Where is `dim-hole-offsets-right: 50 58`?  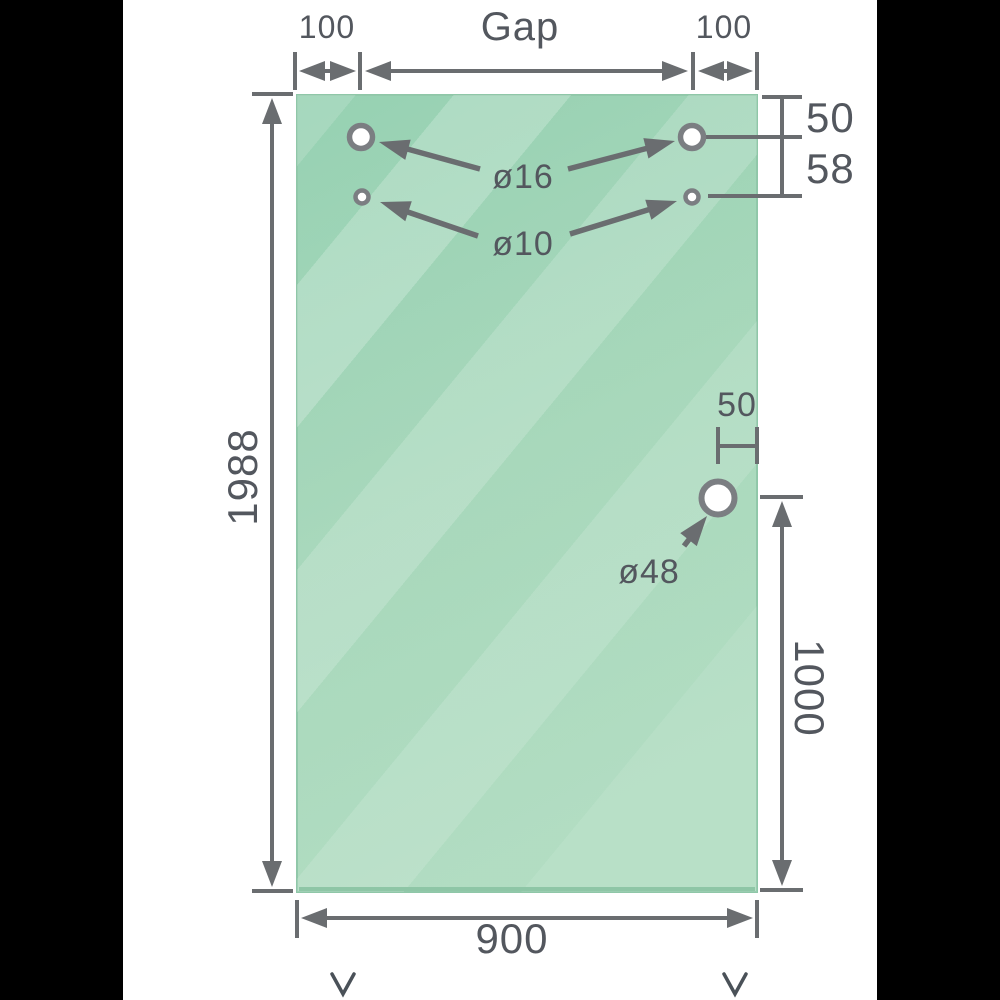
dim-hole-offsets-right: 50 58 is located at coordinates (780, 146).